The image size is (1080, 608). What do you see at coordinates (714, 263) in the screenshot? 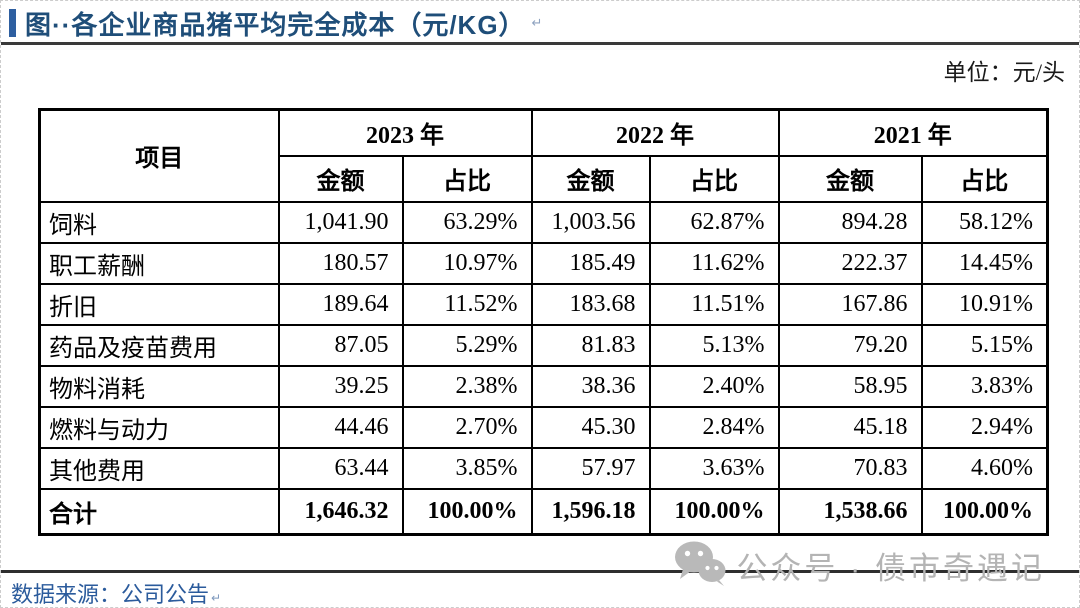
I see `ratio-cell: 11.62%` at bounding box center [714, 263].